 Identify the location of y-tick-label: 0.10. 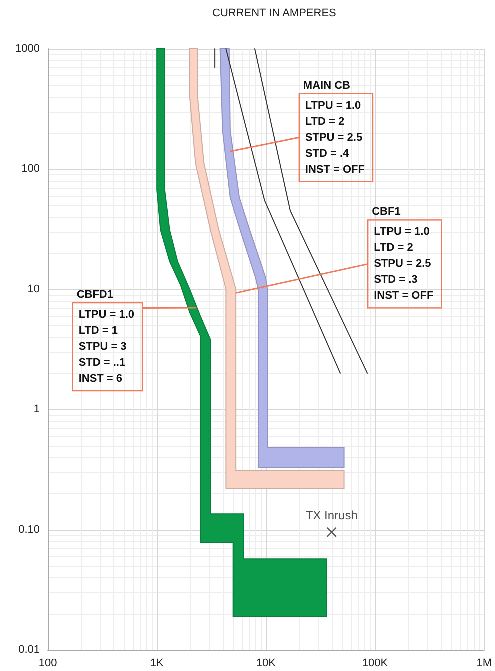
(29, 530).